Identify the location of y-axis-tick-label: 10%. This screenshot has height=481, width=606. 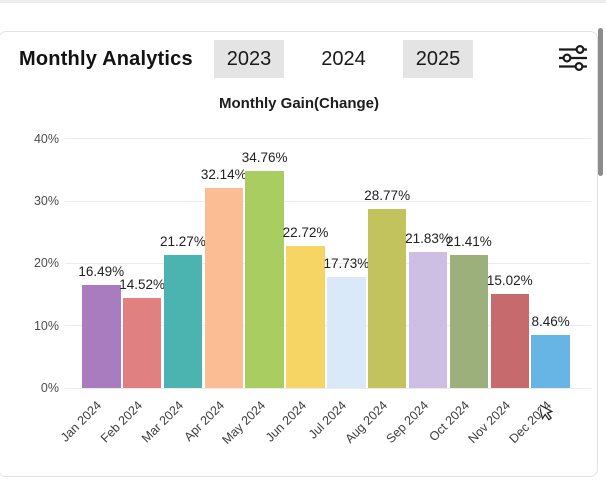
(46, 325).